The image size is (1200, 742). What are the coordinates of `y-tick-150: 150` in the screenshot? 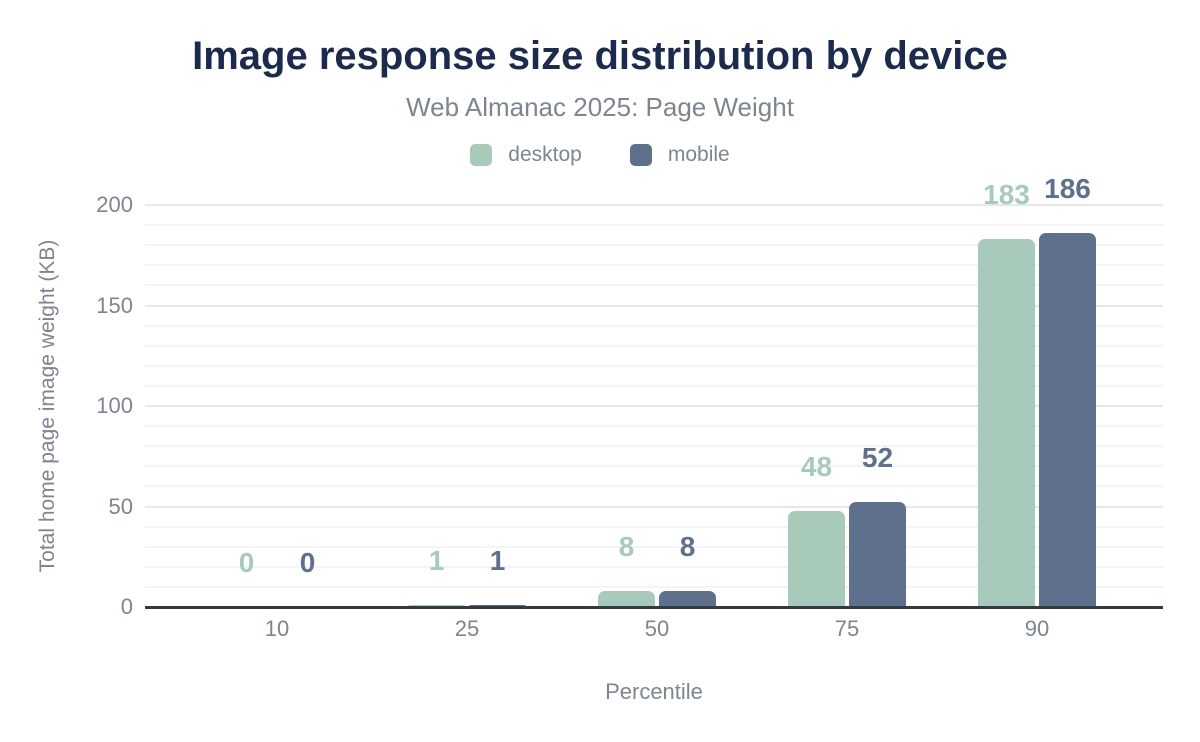 It's located at (114, 305).